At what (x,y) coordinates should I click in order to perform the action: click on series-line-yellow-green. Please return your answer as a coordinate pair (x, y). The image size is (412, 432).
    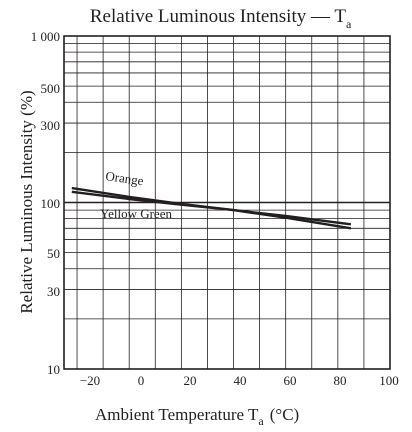
    Looking at the image, I should click on (211, 208).